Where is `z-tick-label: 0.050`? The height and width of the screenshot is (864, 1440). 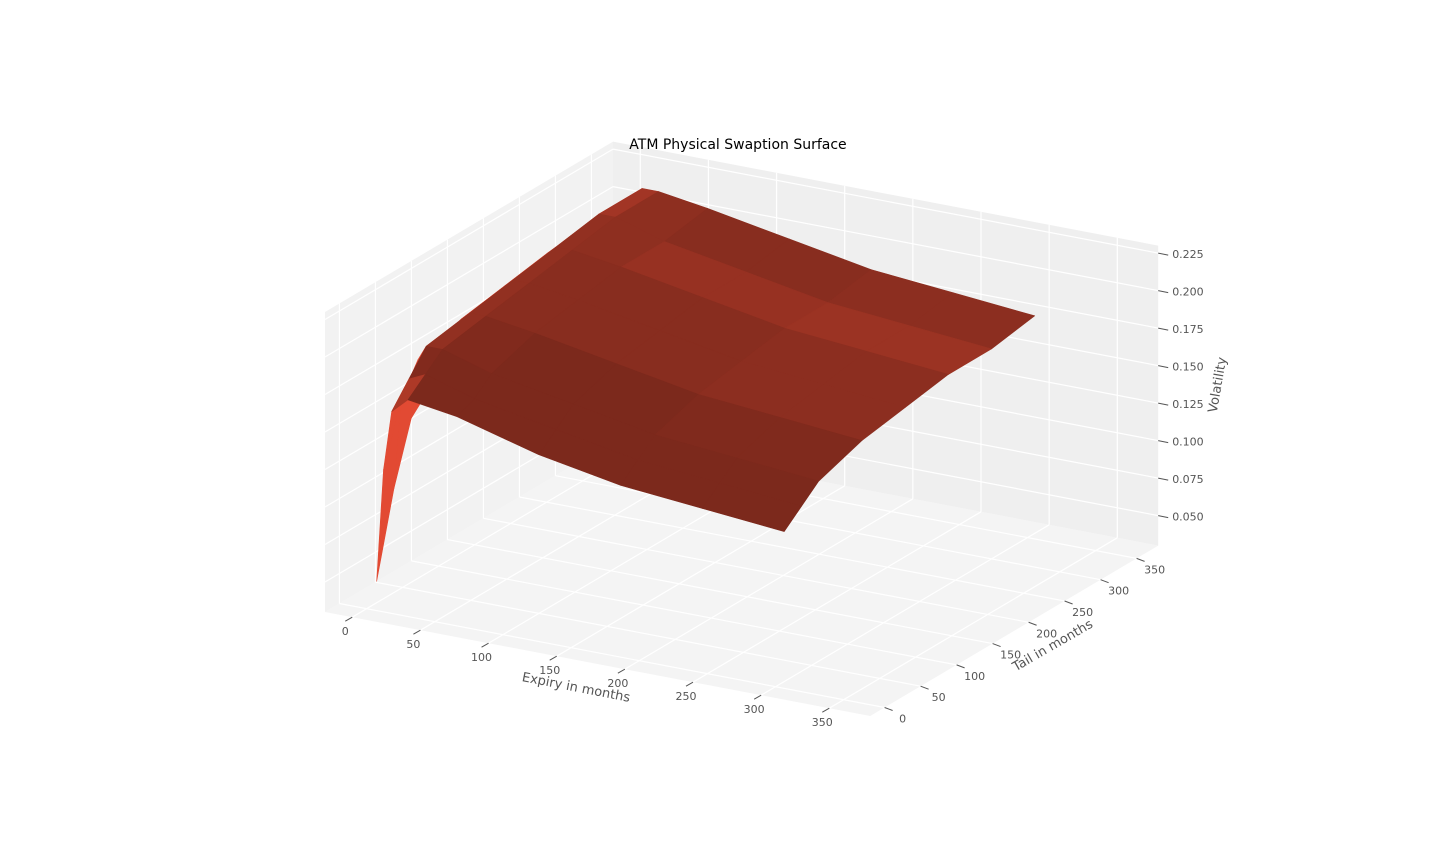
z-tick-label: 0.050 is located at coordinates (1188, 517).